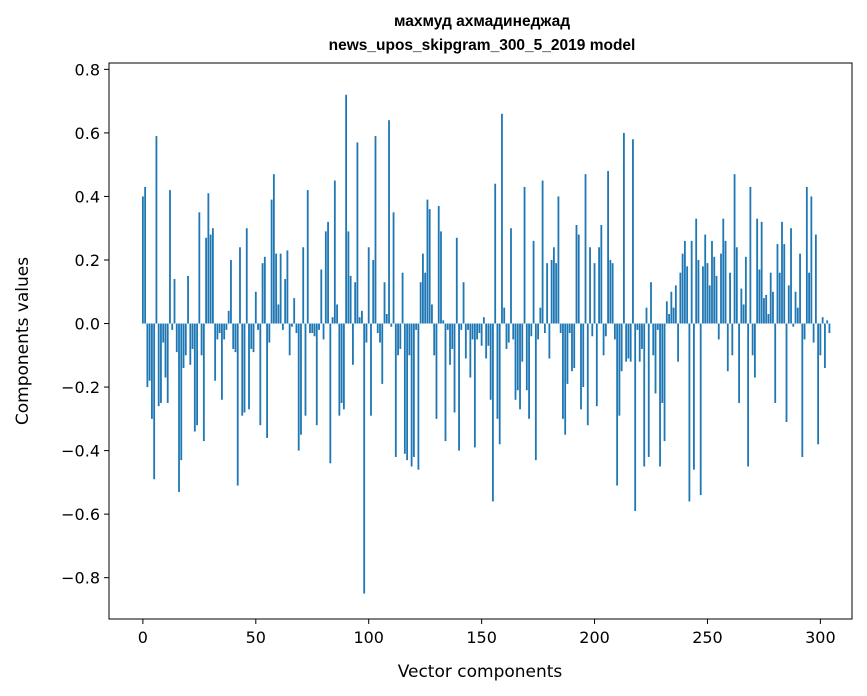 Image resolution: width=867 pixels, height=696 pixels. I want to click on y-axis-label: Components values, so click(23, 341).